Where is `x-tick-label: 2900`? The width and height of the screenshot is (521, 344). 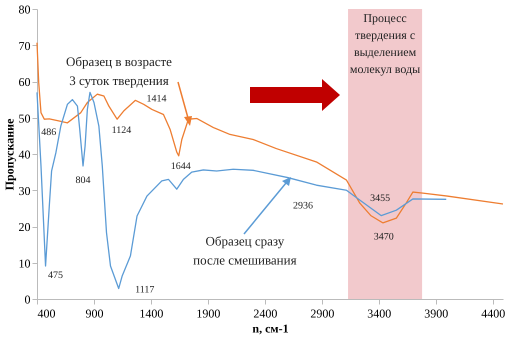
x-tick-label: 2900 is located at coordinates (322, 313).